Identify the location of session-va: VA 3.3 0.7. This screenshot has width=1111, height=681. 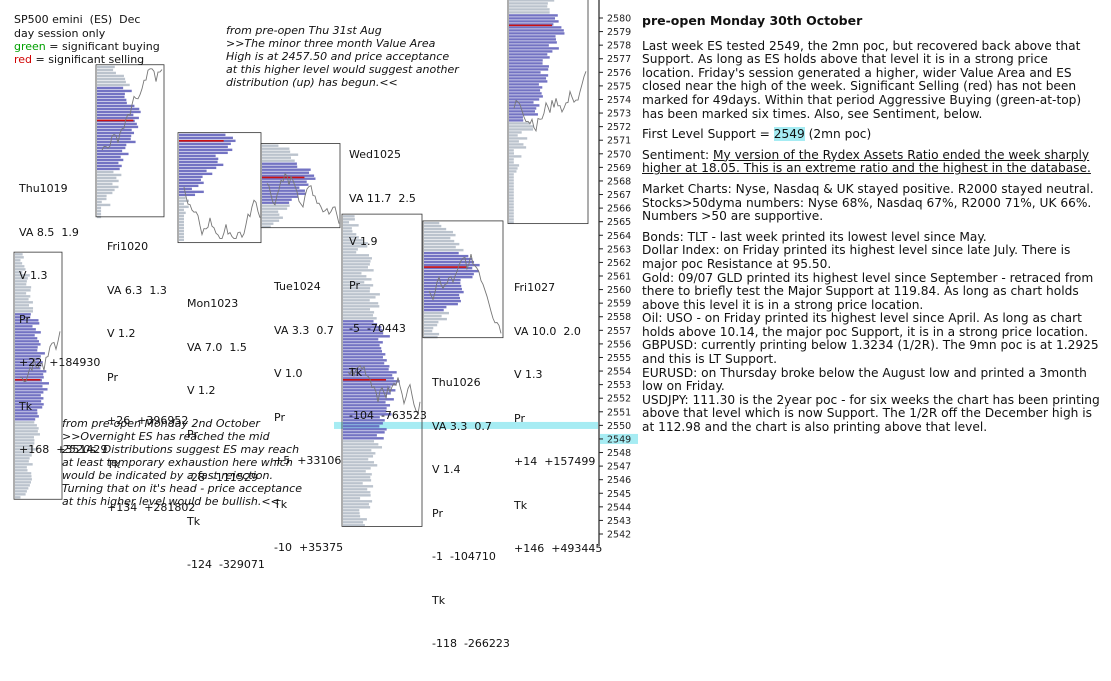
(304, 330).